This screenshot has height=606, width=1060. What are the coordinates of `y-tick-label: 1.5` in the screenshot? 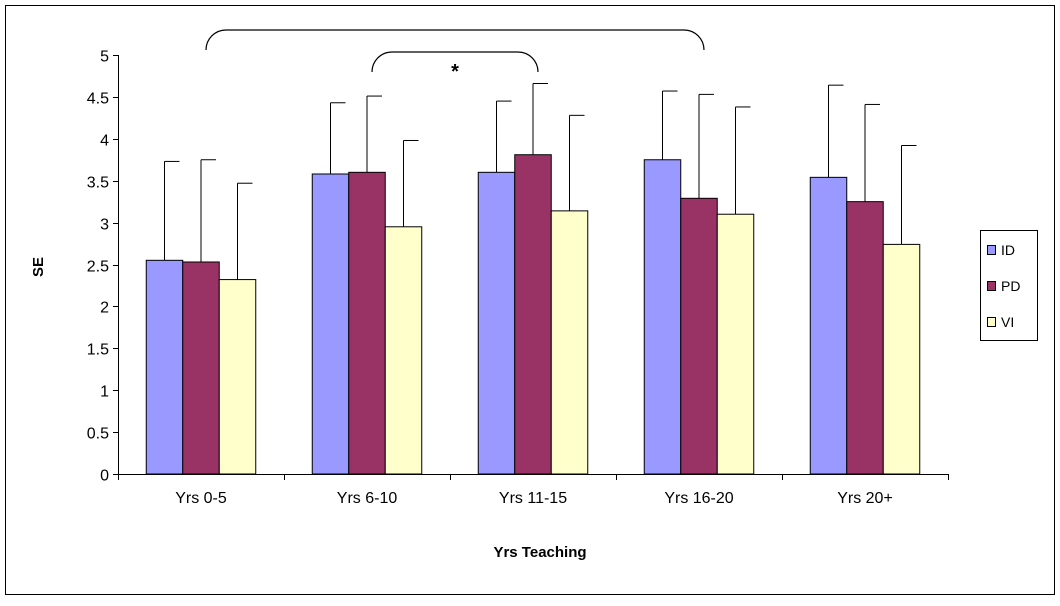 It's located at (98, 350).